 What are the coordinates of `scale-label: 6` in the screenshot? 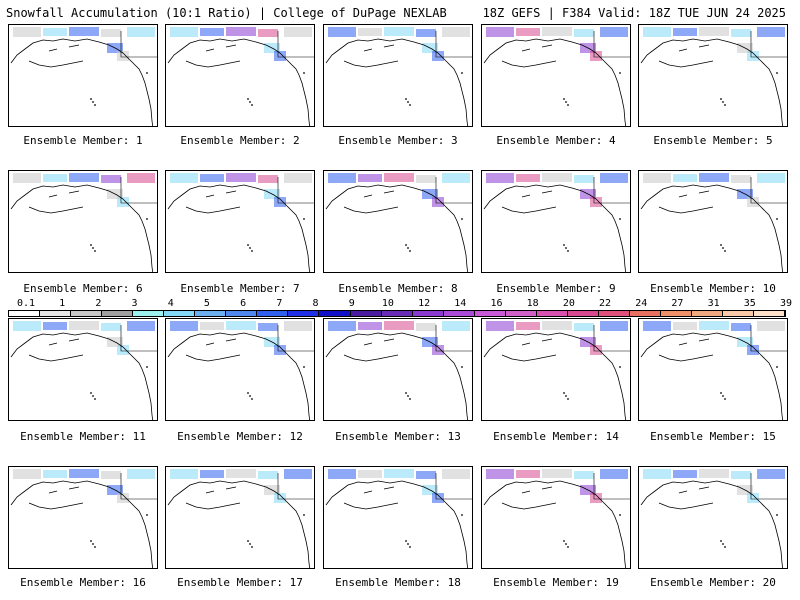 It's located at (243, 303).